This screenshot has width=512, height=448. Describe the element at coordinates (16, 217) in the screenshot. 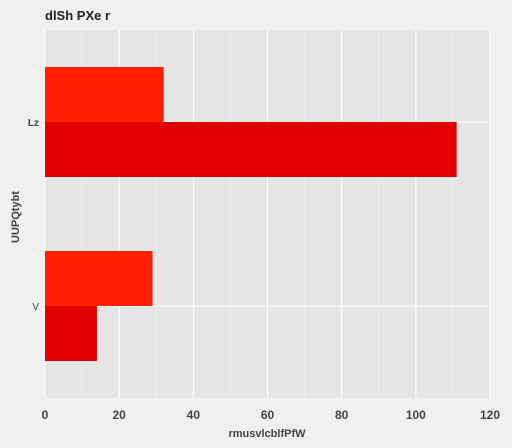

I see `y-axis-title: UUPQtybt` at that location.